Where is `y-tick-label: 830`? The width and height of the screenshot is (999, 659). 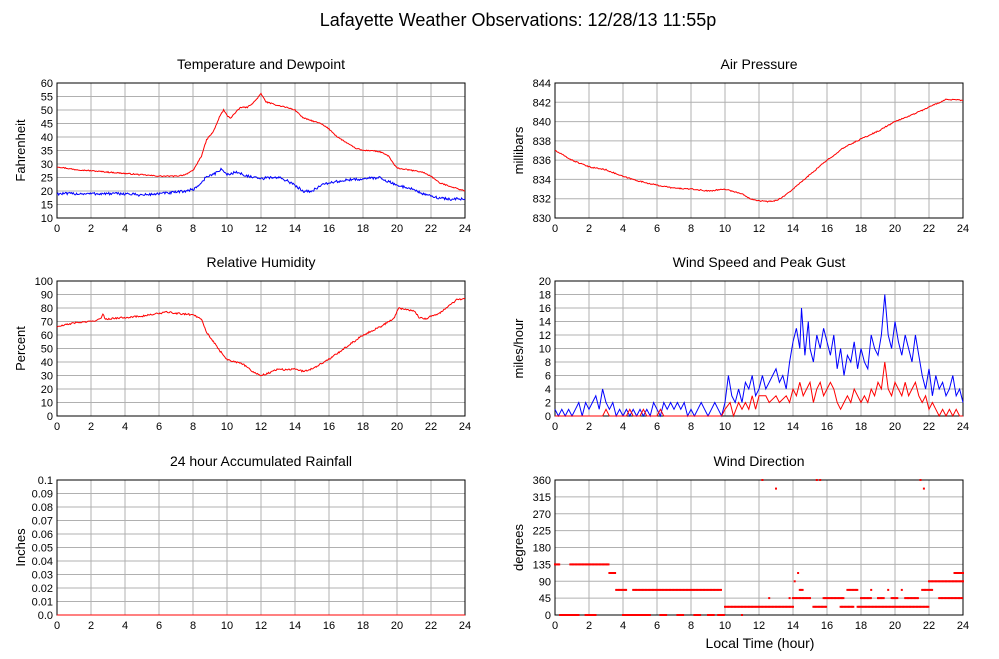
y-tick-label: 830 is located at coordinates (542, 219).